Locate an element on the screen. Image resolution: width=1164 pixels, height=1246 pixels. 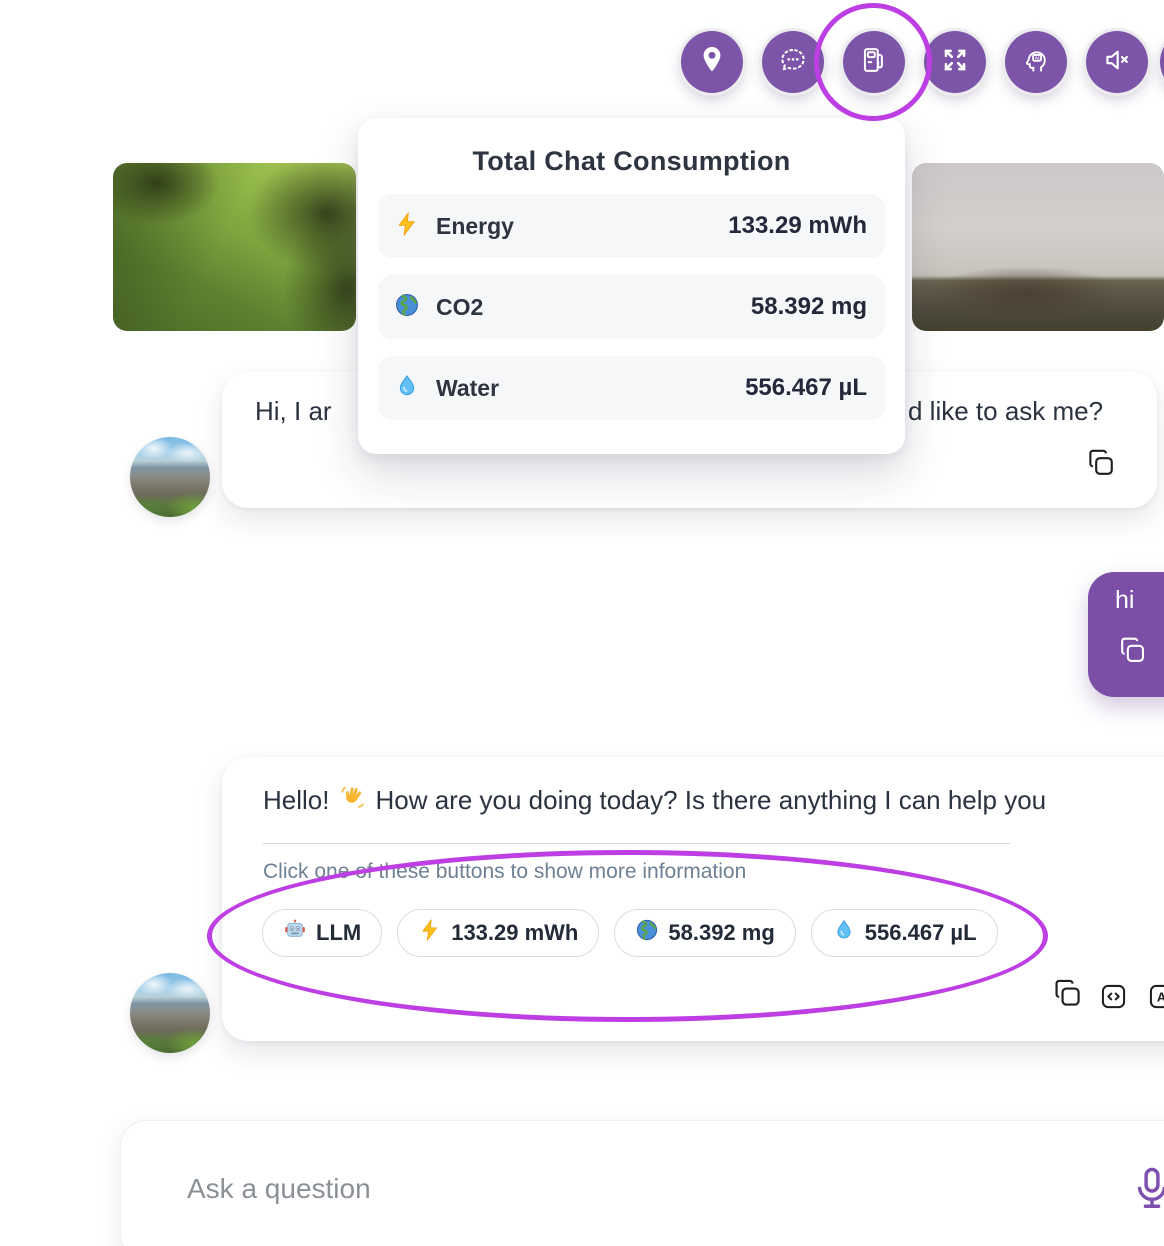
svg-text: AI is located at coordinates (1037, 58).